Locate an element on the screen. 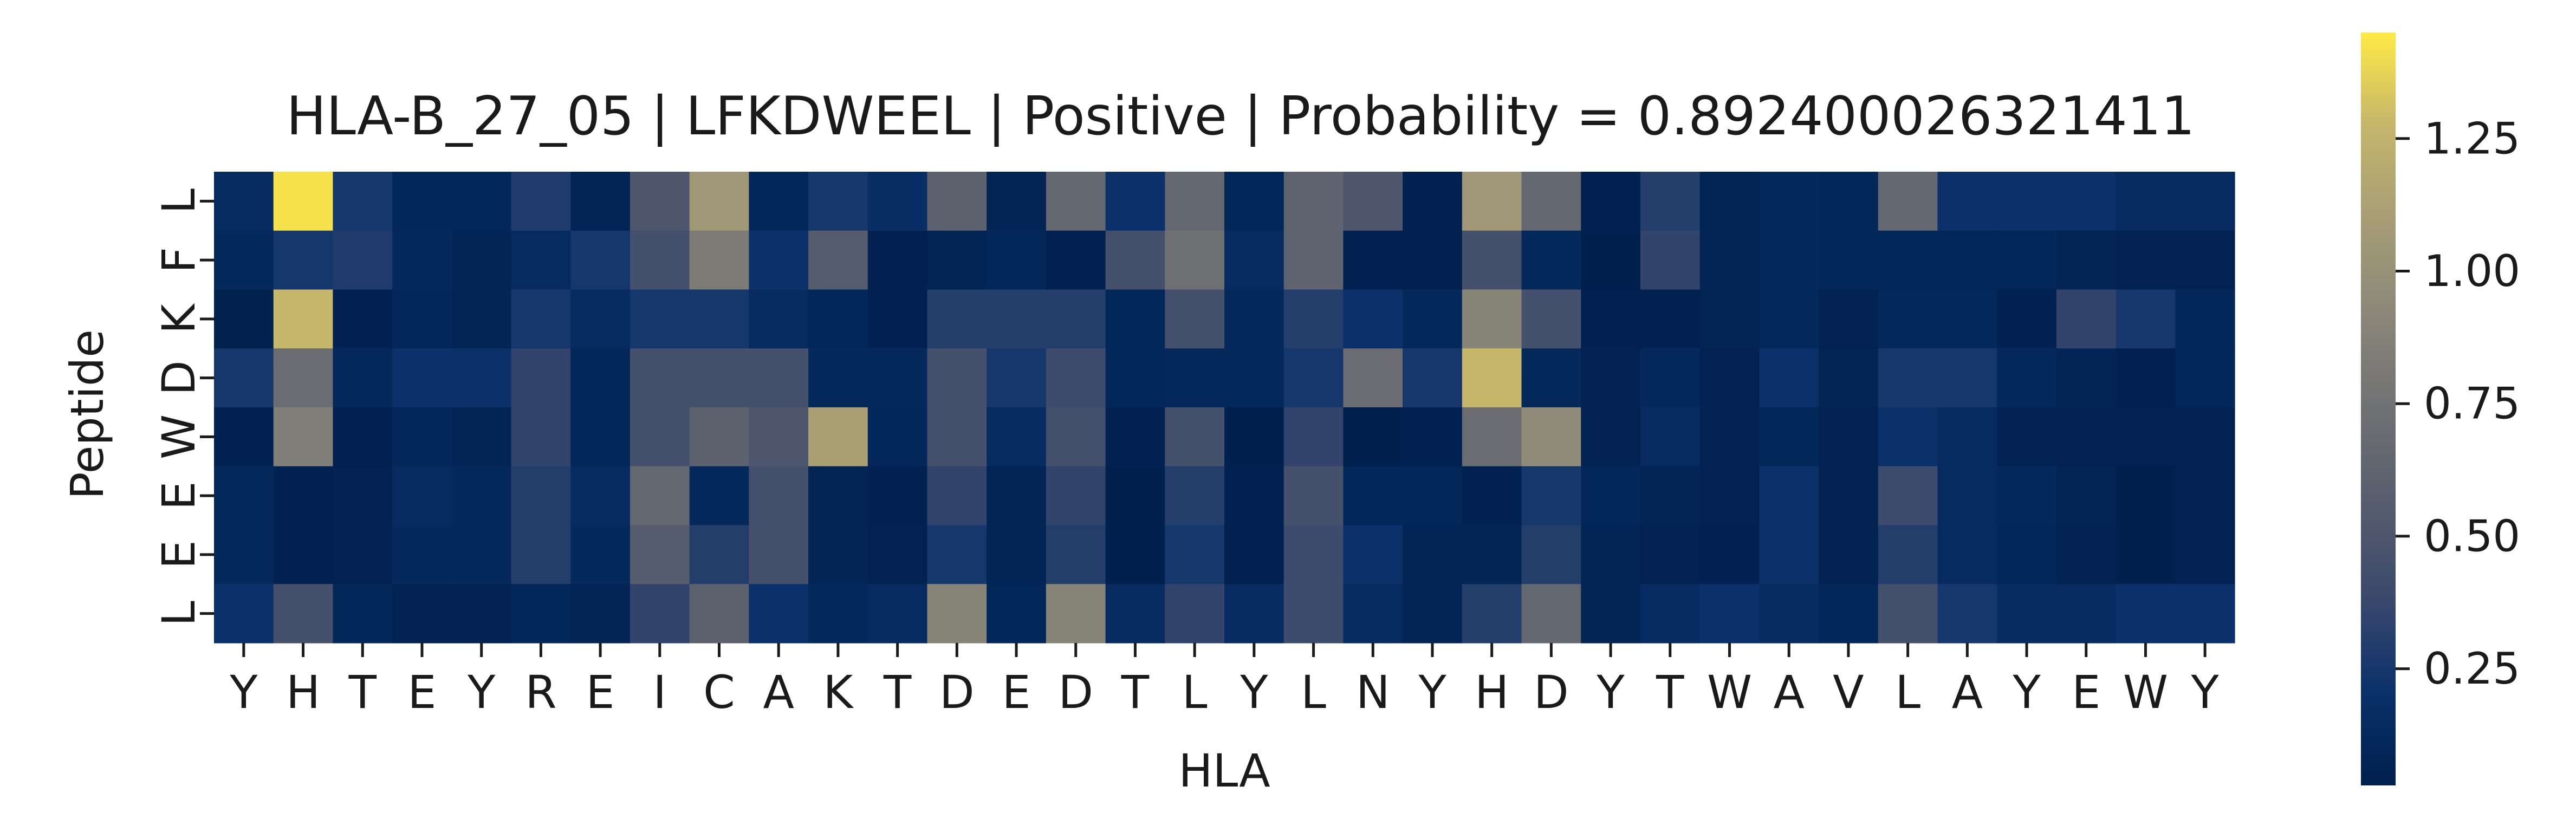 The width and height of the screenshot is (2576, 832). x-tick-label: I is located at coordinates (660, 692).